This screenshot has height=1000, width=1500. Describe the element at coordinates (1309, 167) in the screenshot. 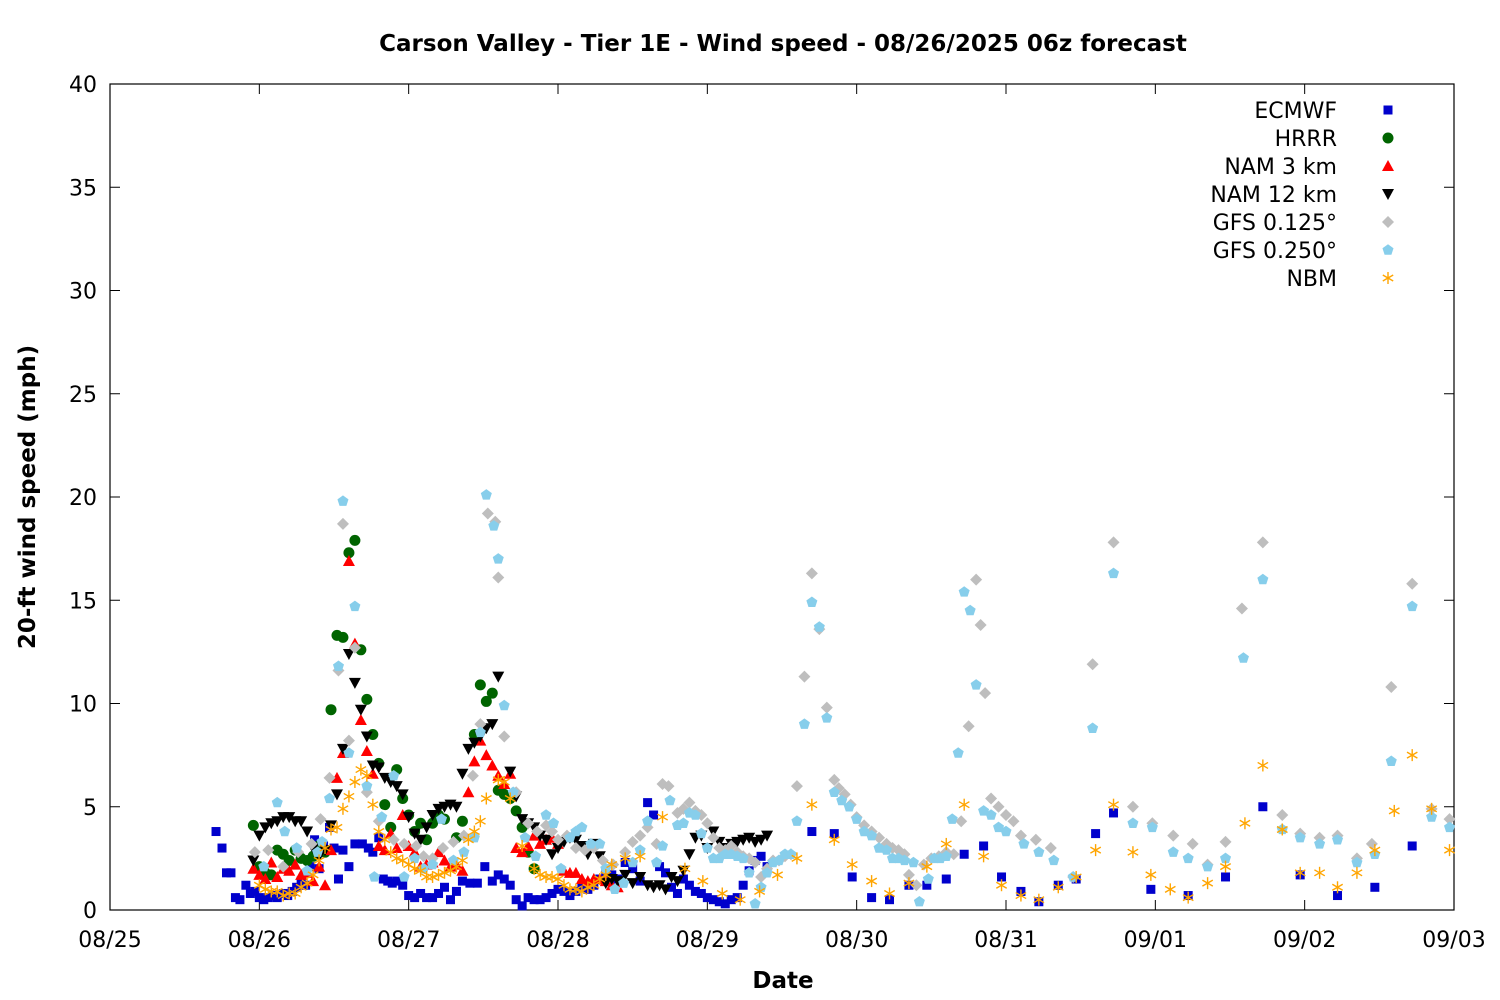

I see `legend-entry: NAM 3 km` at that location.